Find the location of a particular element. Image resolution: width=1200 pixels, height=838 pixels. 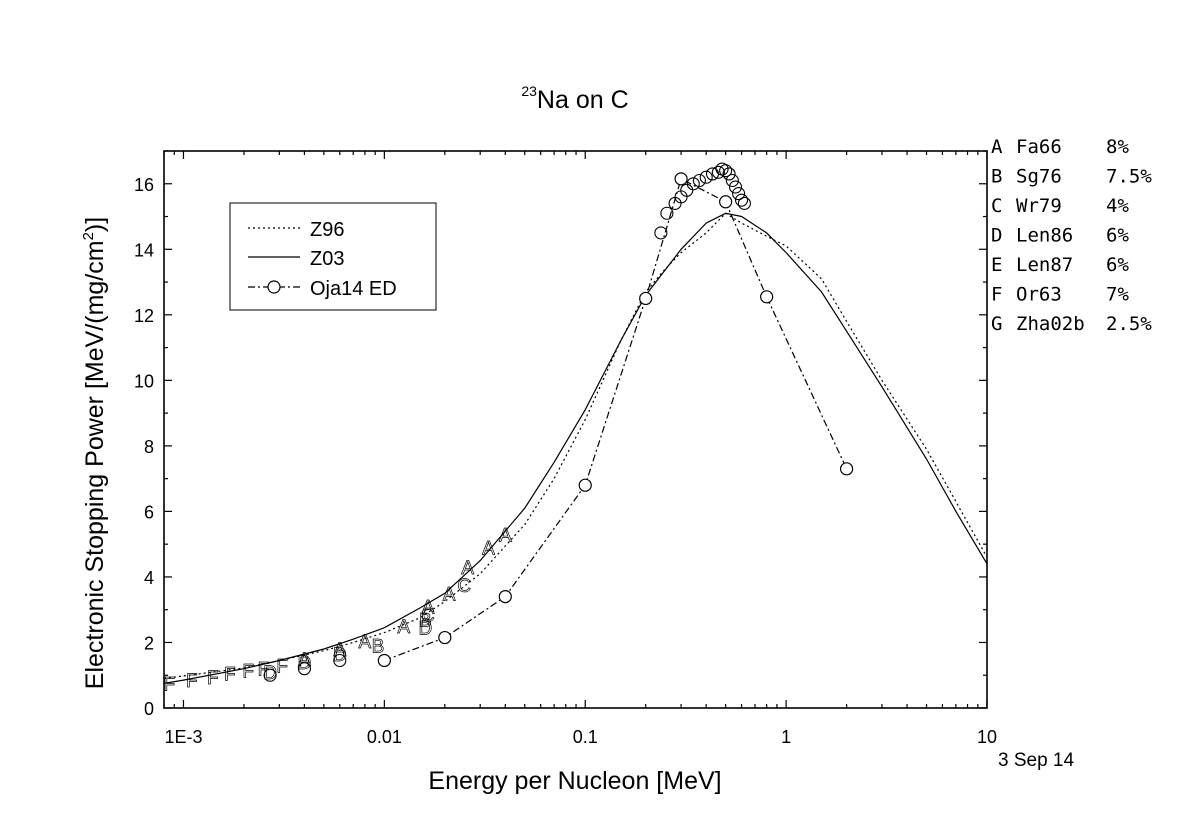

x-axis-label: Energy per Nucleon [MeV] is located at coordinates (574, 781).